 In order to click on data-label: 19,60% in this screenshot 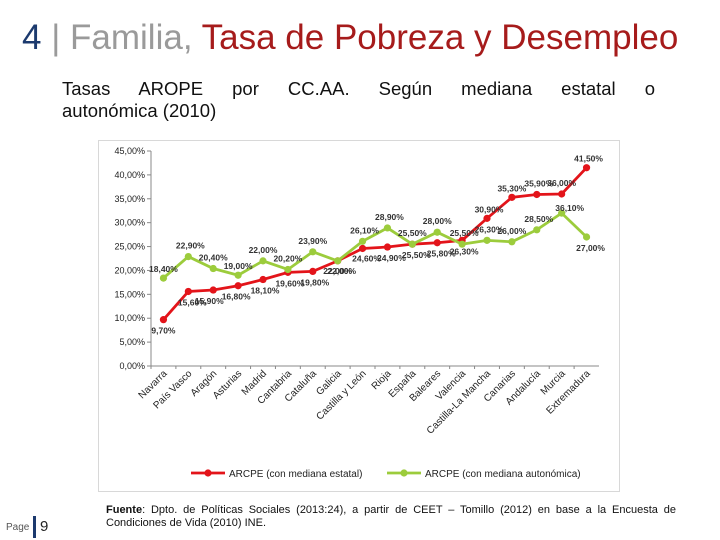, I will do `click(289, 283)`.